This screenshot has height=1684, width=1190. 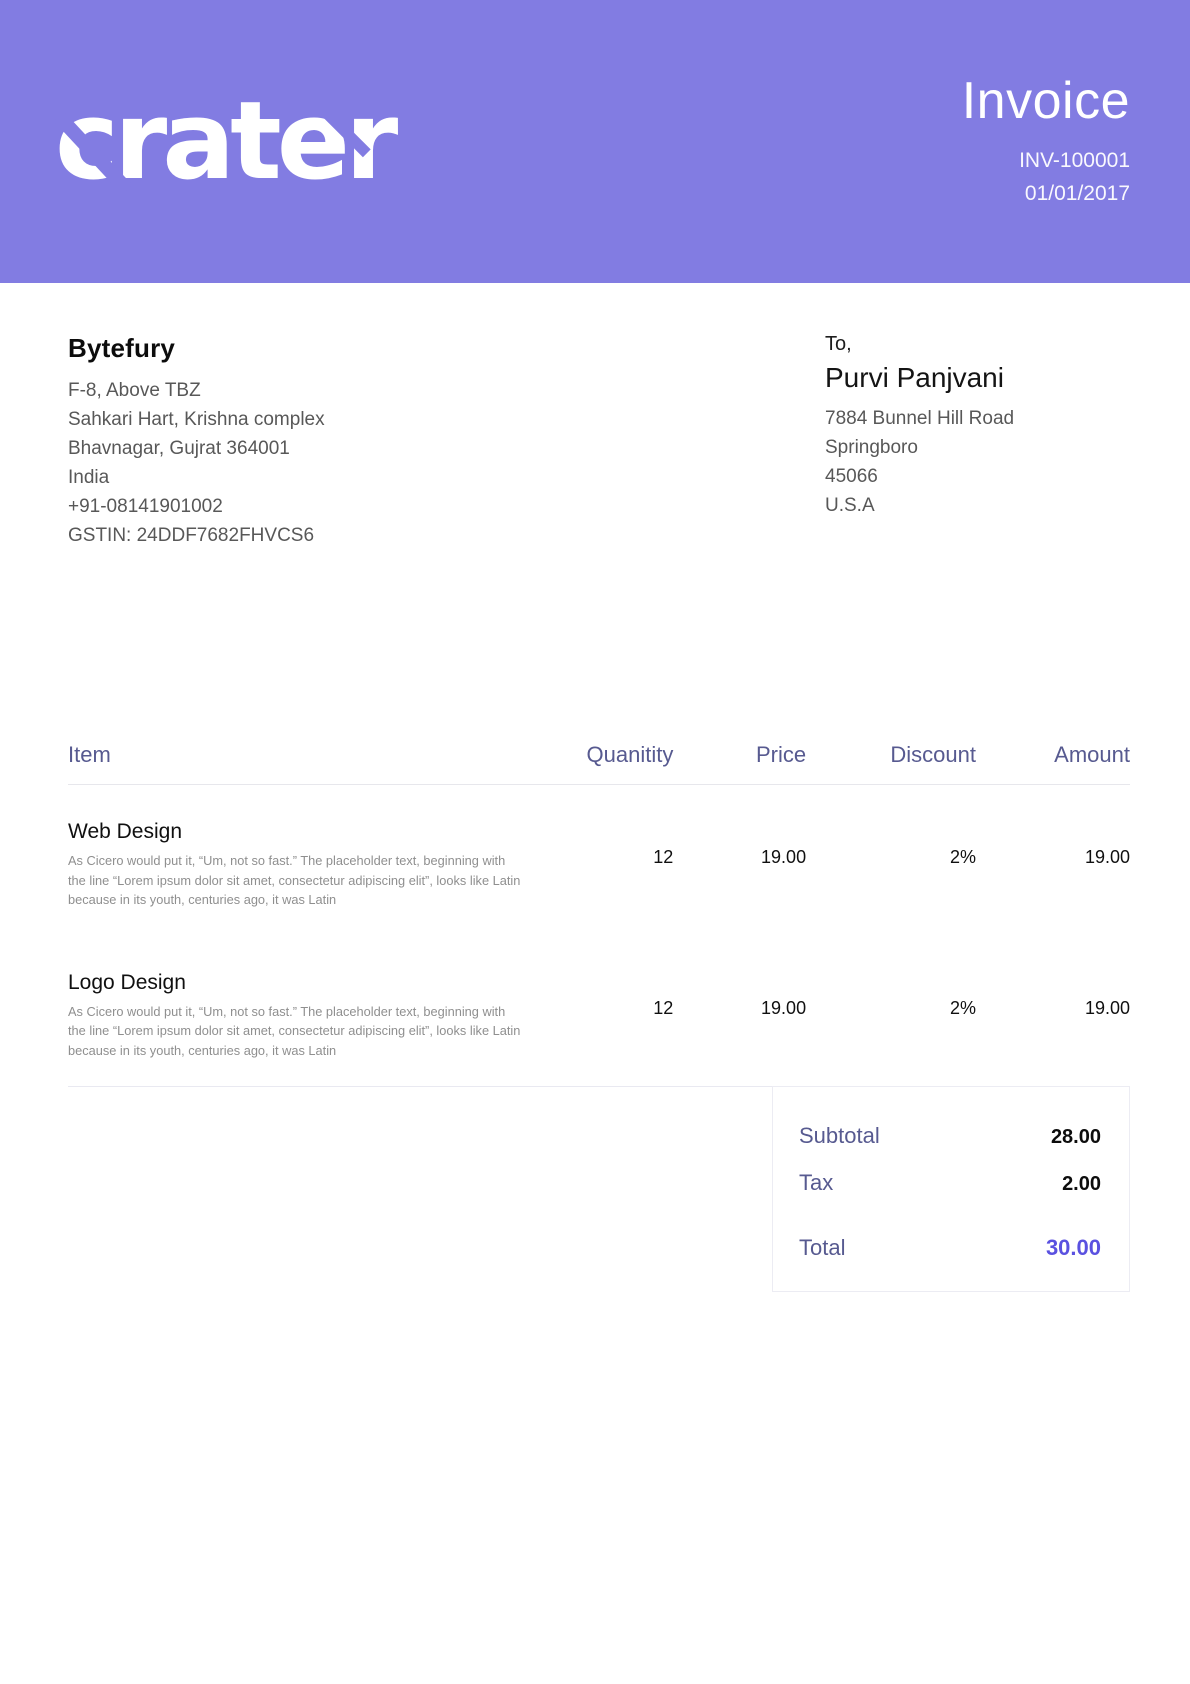 What do you see at coordinates (1073, 1247) in the screenshot?
I see `total-value: 30.00` at bounding box center [1073, 1247].